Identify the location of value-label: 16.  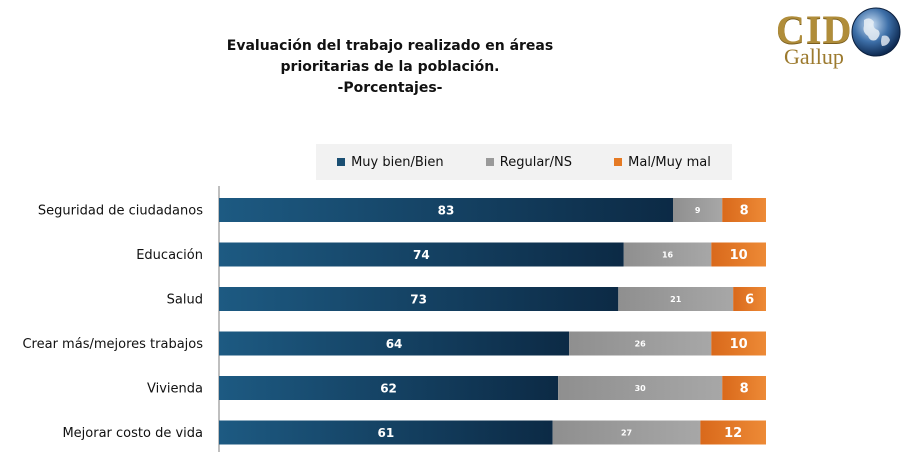
(668, 254).